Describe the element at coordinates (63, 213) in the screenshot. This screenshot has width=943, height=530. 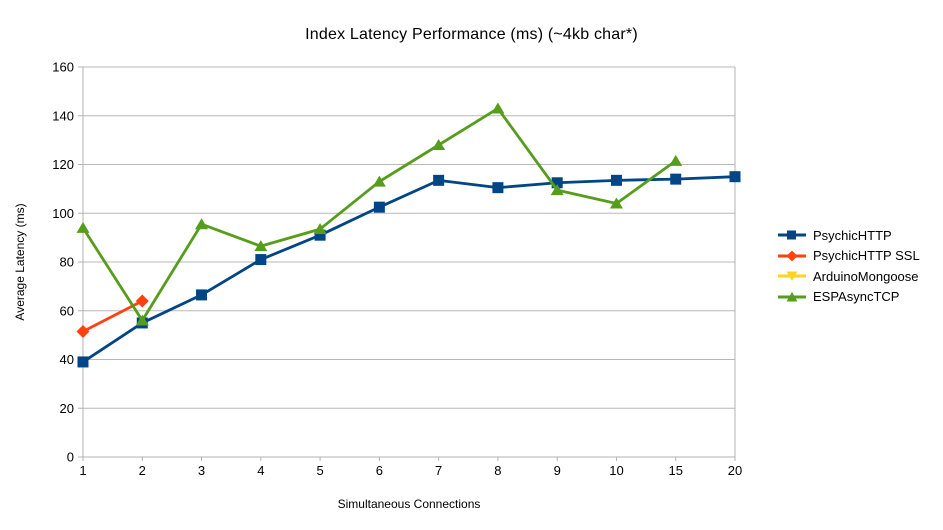
I see `y-tick-label: 100` at that location.